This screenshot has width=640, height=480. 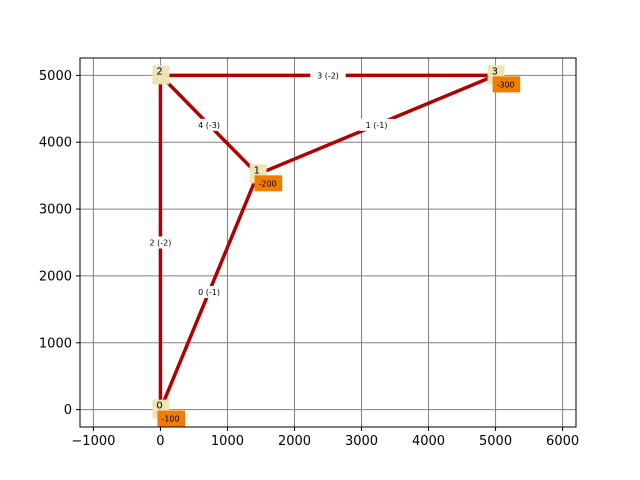 I want to click on x-tick-label: 6000, so click(x=562, y=441).